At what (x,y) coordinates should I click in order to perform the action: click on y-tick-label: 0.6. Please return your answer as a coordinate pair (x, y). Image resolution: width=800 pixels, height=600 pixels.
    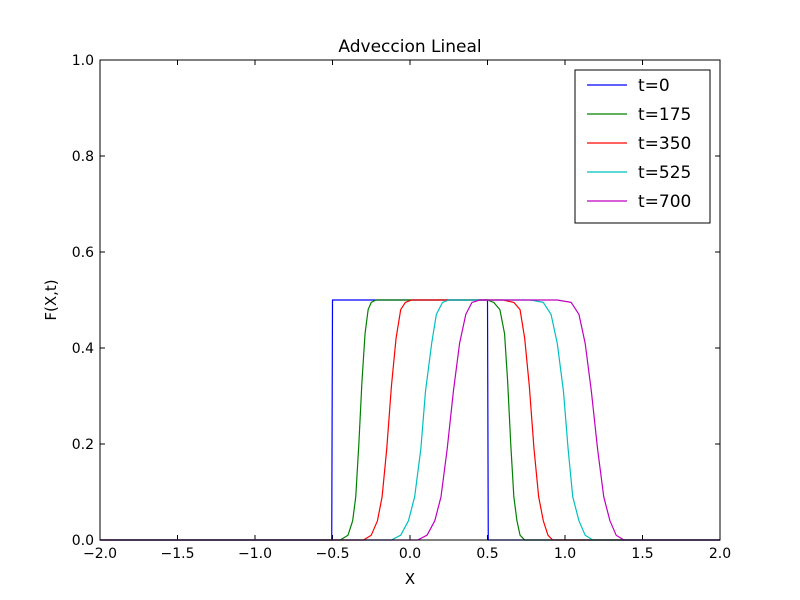
    Looking at the image, I should click on (83, 253).